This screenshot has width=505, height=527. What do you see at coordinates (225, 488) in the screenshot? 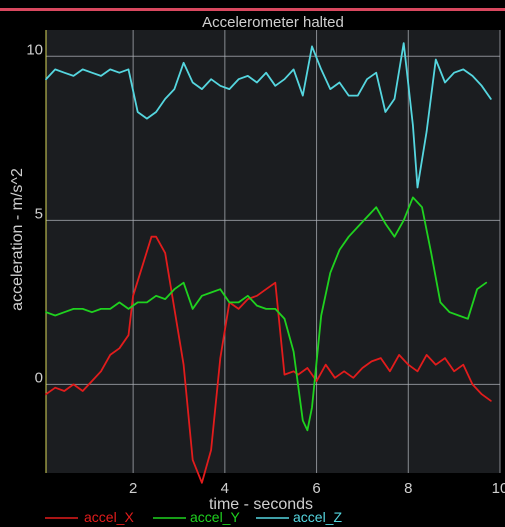
I see `x-tick-label-4: 4` at bounding box center [225, 488].